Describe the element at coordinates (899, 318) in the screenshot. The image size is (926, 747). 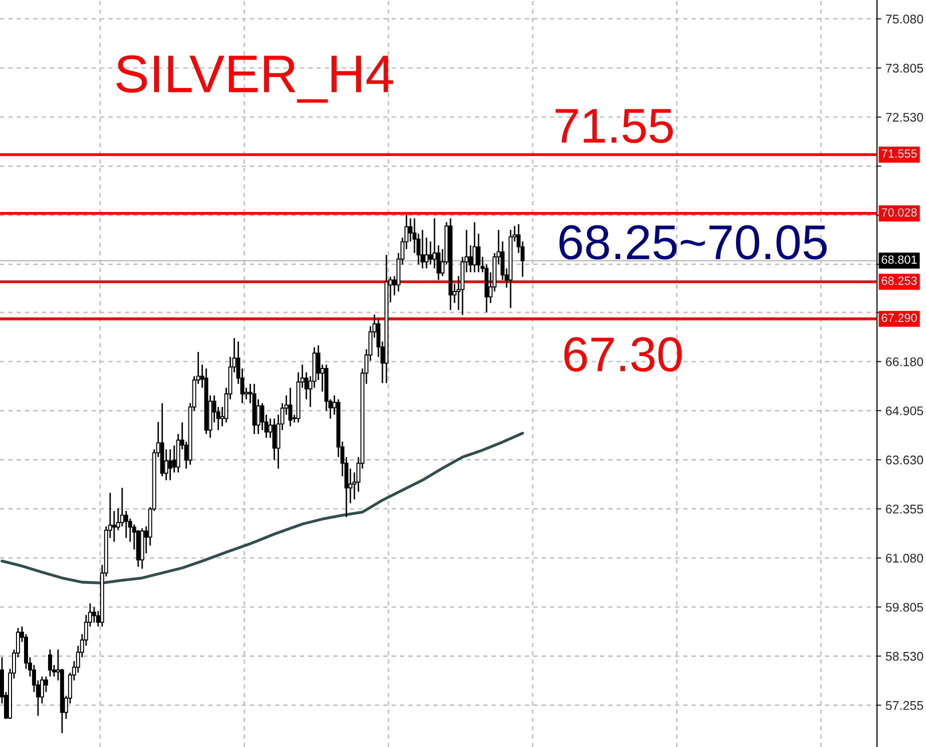
I see `ref-line-label: 67.290` at that location.